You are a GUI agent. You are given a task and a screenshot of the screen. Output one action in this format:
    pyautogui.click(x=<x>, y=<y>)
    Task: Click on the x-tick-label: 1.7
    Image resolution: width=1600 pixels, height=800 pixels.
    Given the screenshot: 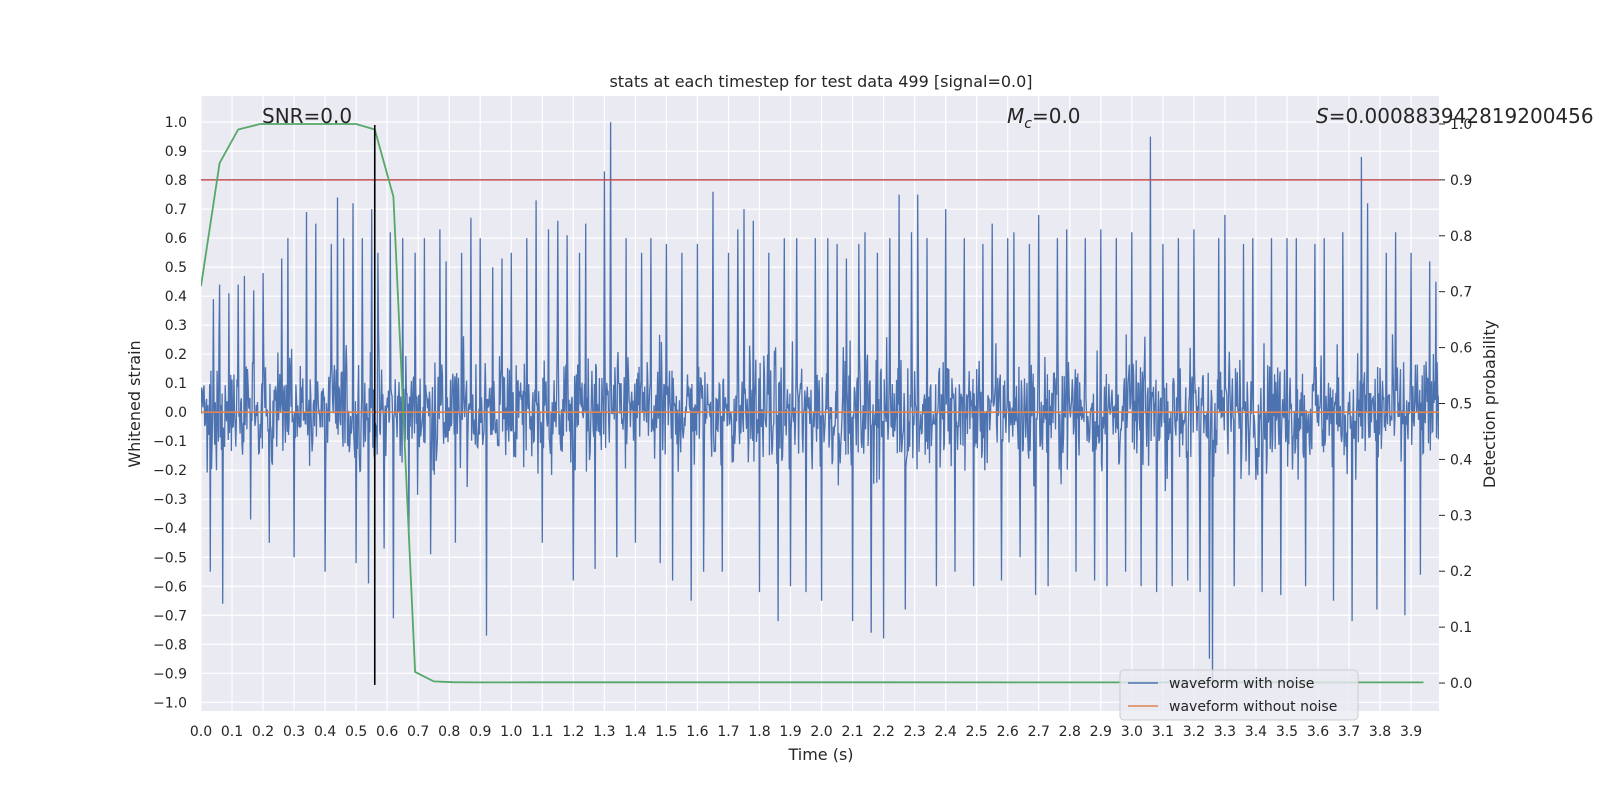 What is the action you would take?
    pyautogui.click(x=728, y=732)
    